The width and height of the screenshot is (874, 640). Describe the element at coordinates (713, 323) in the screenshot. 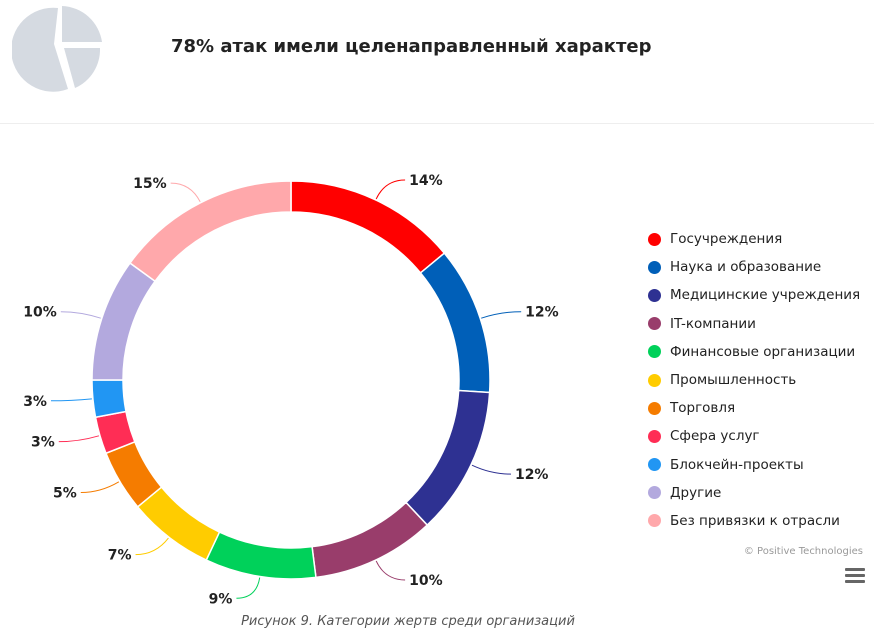

I see `legend-label: IT-компании` at that location.